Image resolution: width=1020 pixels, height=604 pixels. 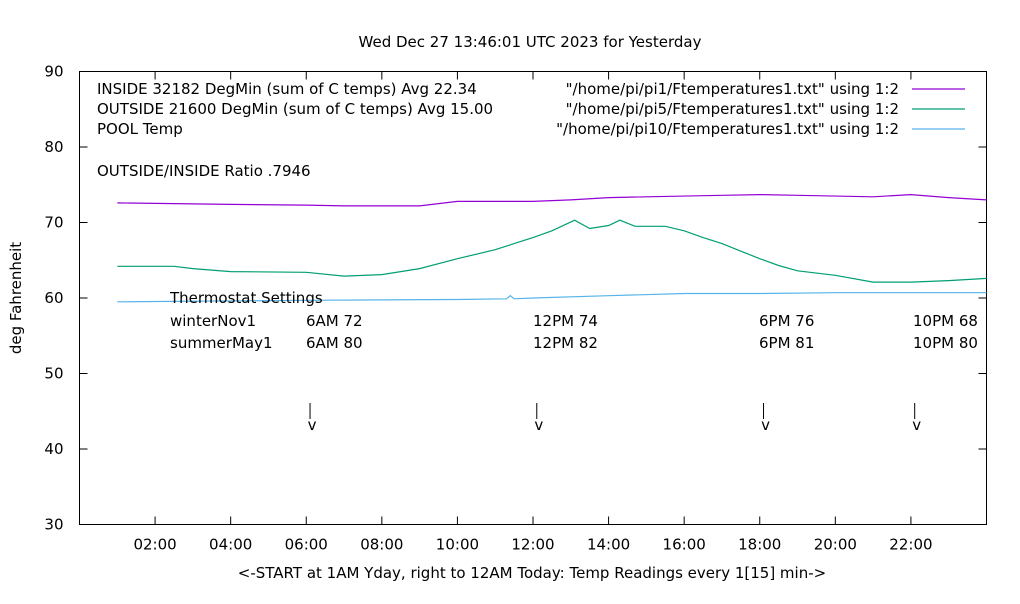 I want to click on y-tick-label: 40, so click(x=53, y=449).